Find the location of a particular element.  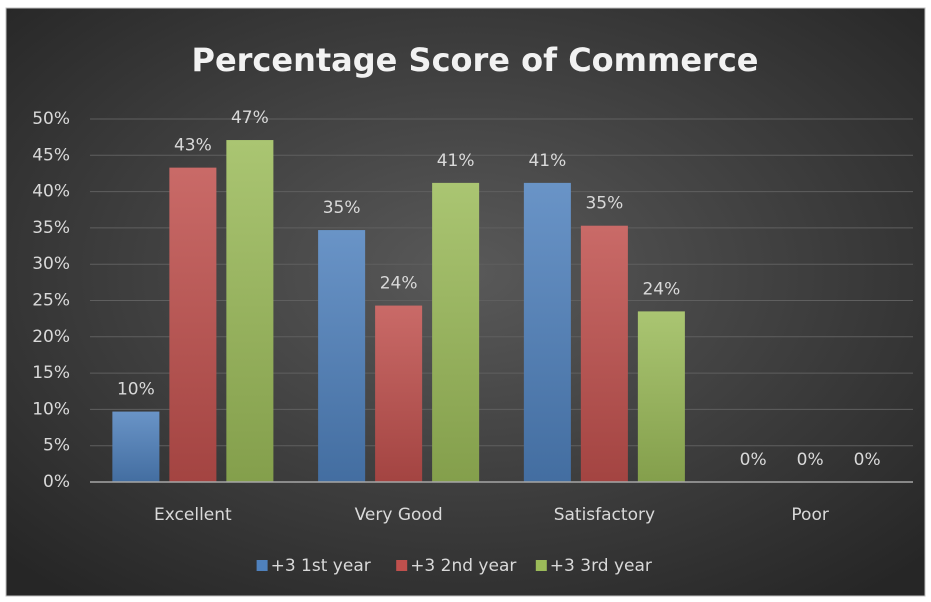

x-tick-label: Satisfactory is located at coordinates (604, 515).